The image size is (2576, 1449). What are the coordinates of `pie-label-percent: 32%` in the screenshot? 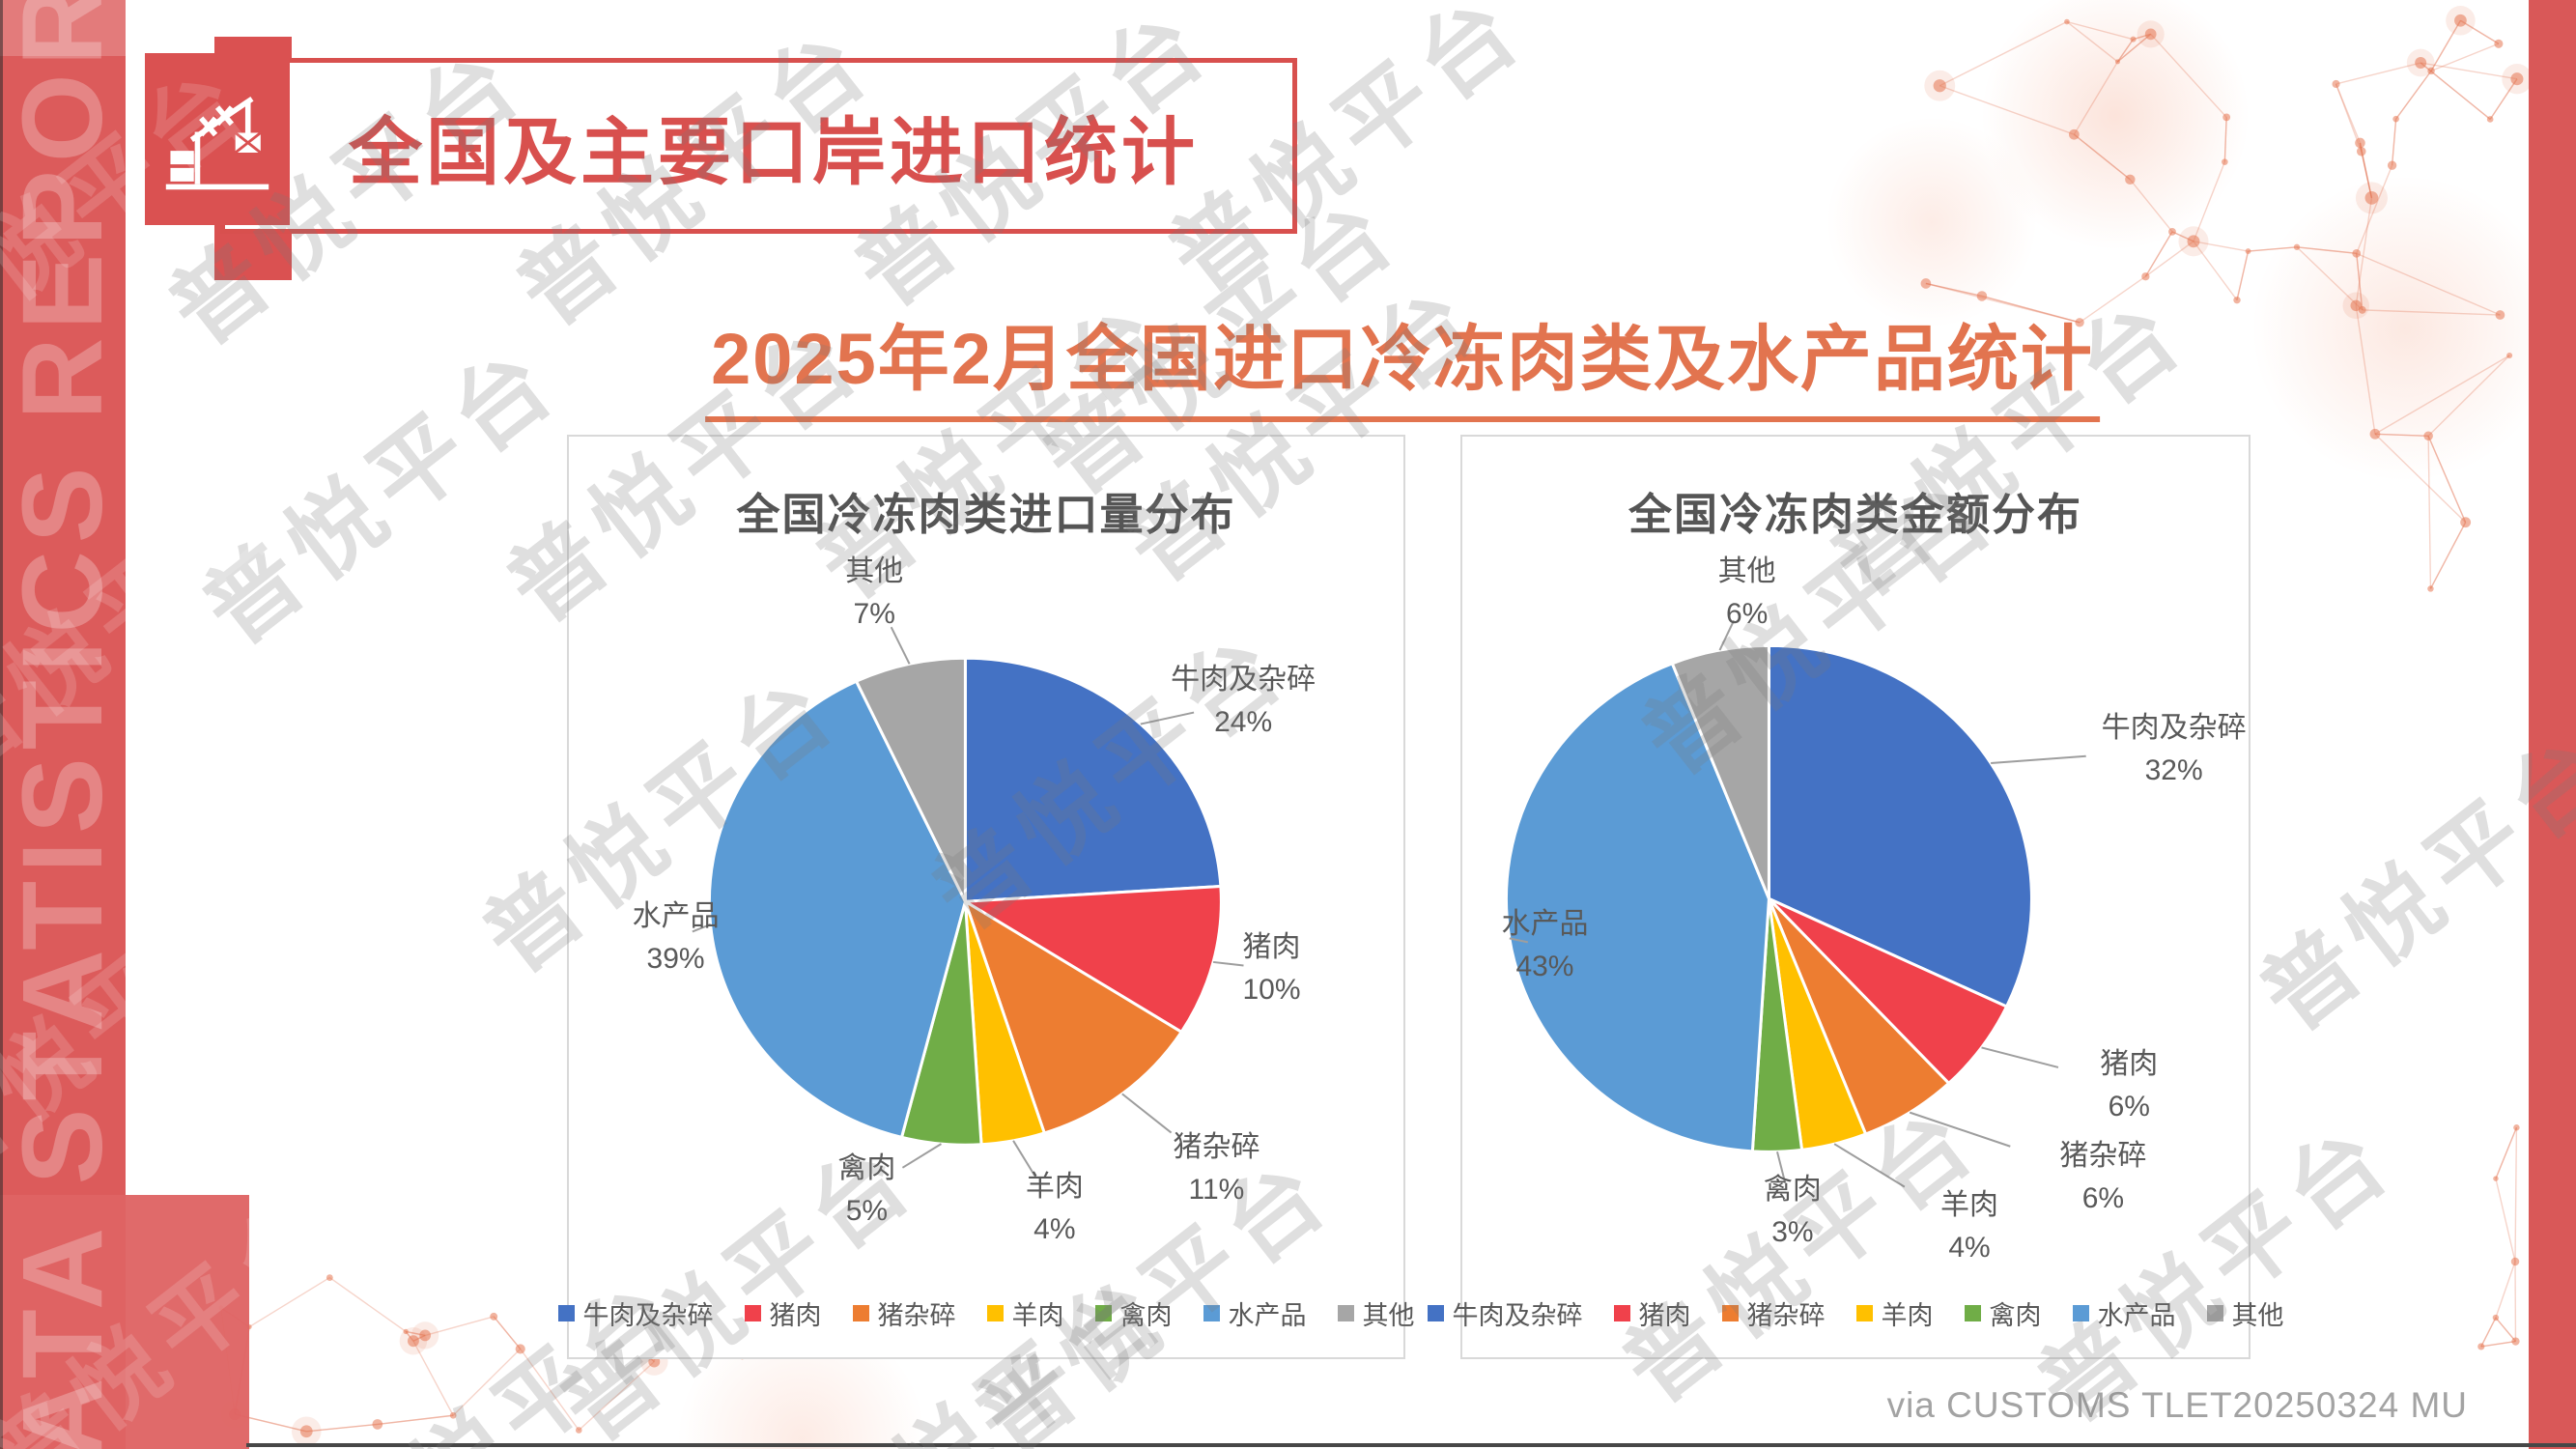 It's located at (2173, 770).